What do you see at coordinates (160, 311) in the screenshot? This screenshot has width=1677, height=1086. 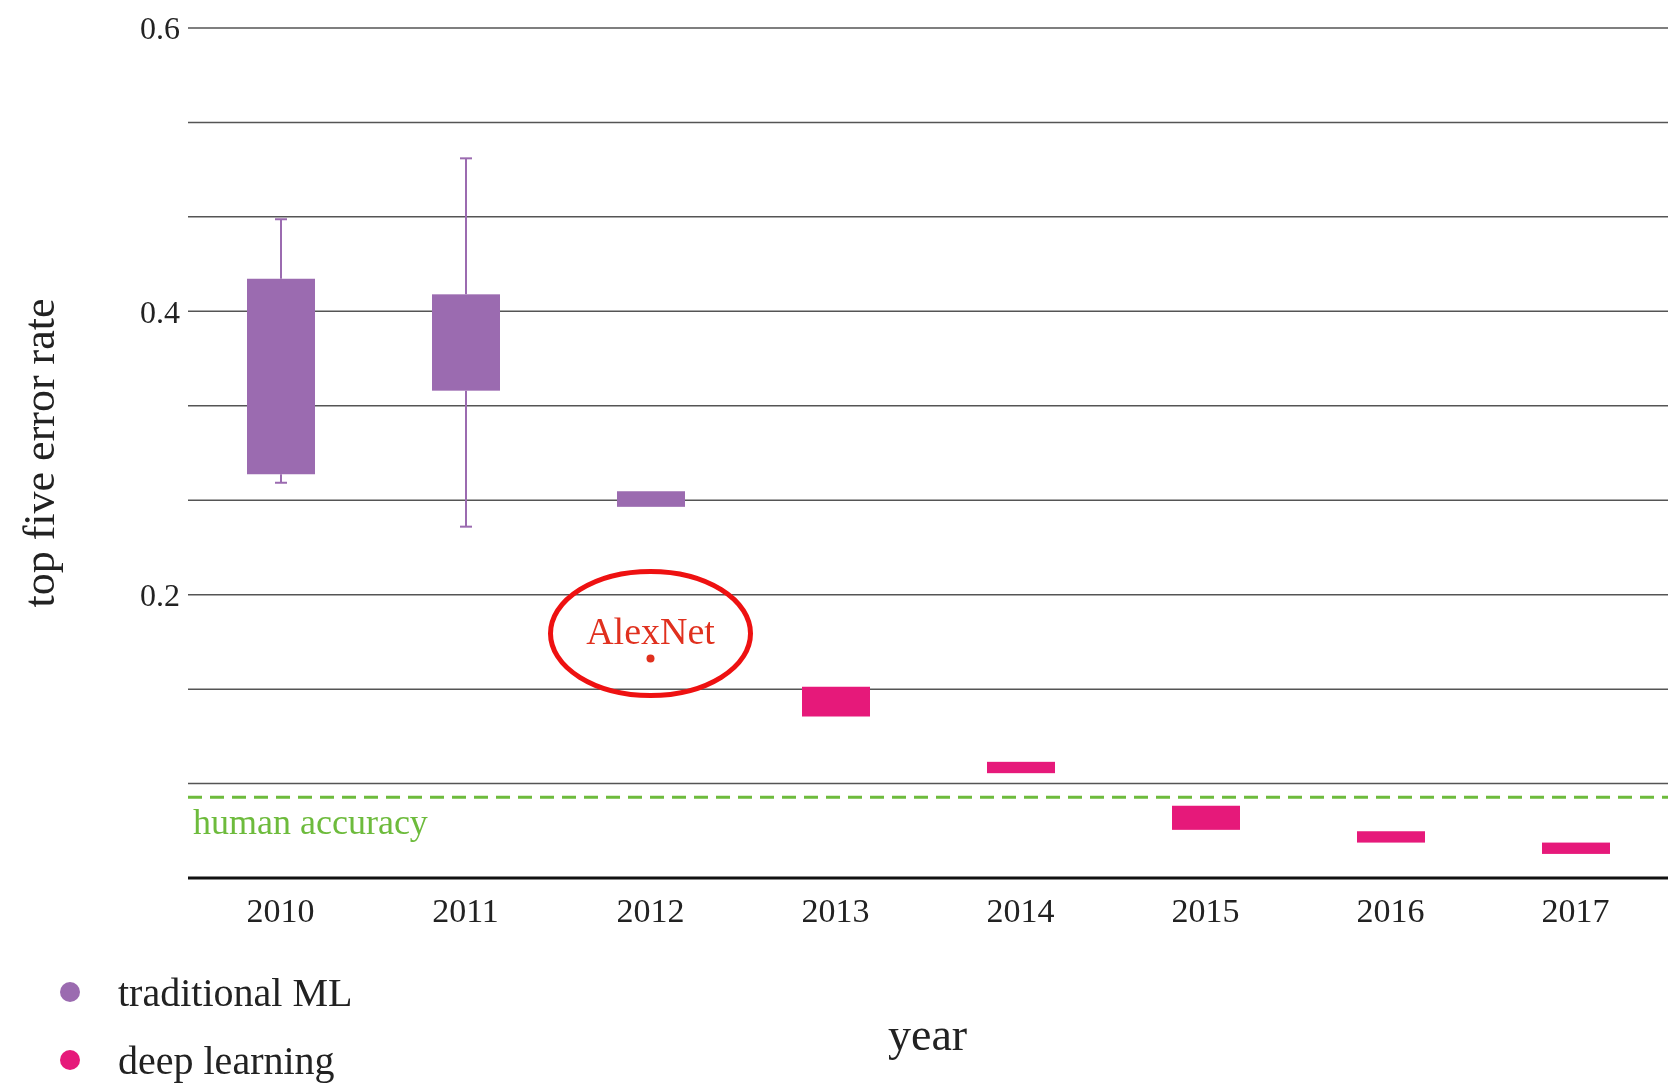 I see `y-tick-label: 0.4` at bounding box center [160, 311].